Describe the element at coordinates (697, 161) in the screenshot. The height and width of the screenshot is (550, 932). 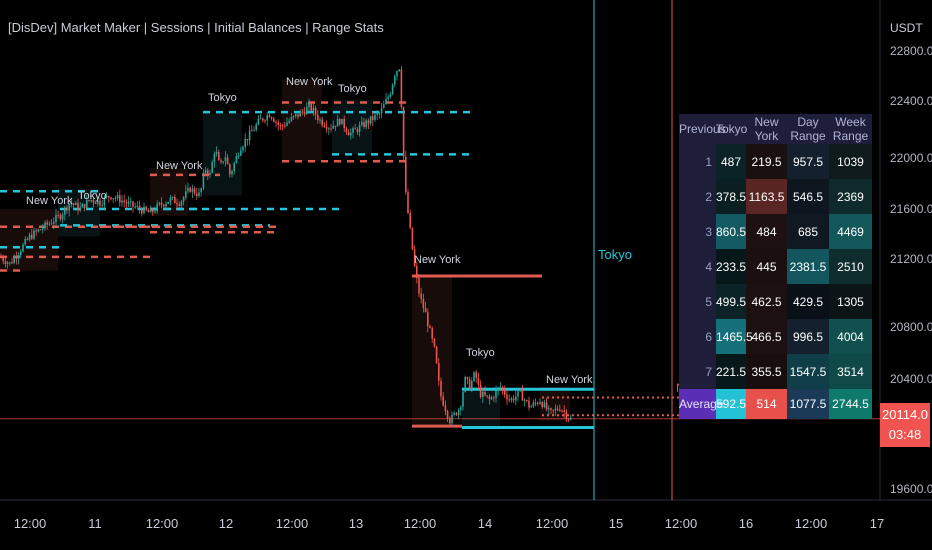
I see `row-index: 1` at that location.